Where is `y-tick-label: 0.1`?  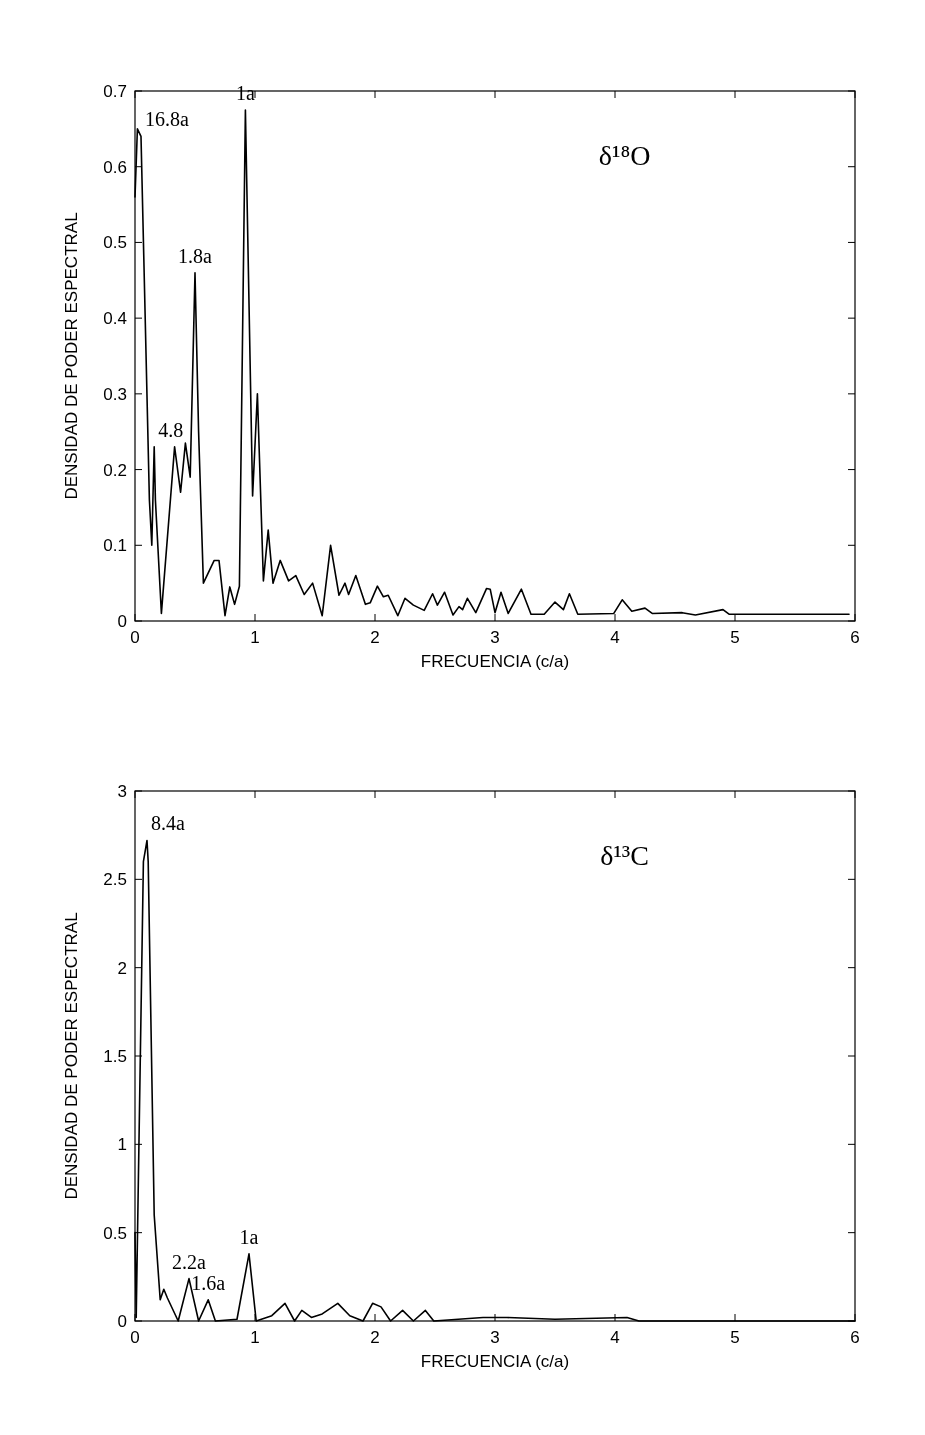
y-tick-label: 0.1 is located at coordinates (115, 546).